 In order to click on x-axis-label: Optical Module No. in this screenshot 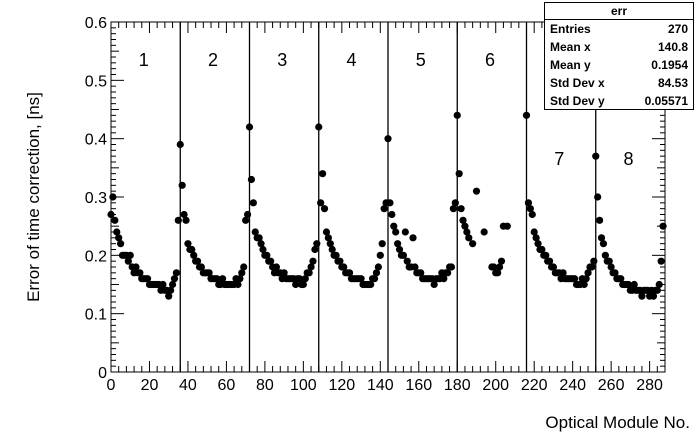, I will do `click(617, 422)`.